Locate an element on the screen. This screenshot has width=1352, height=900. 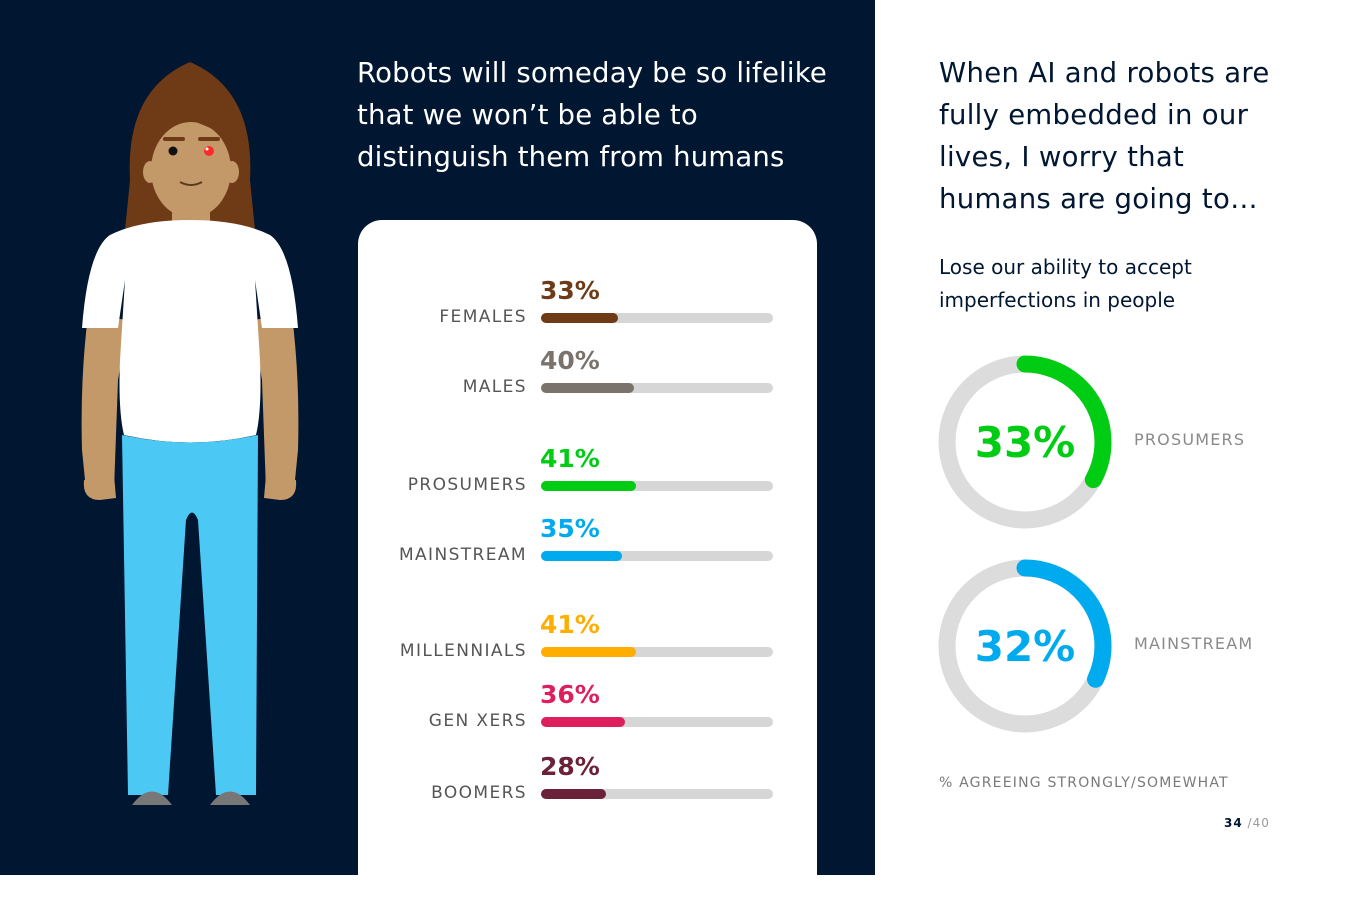
bar-row: MALES 40% is located at coordinates (587, 371).